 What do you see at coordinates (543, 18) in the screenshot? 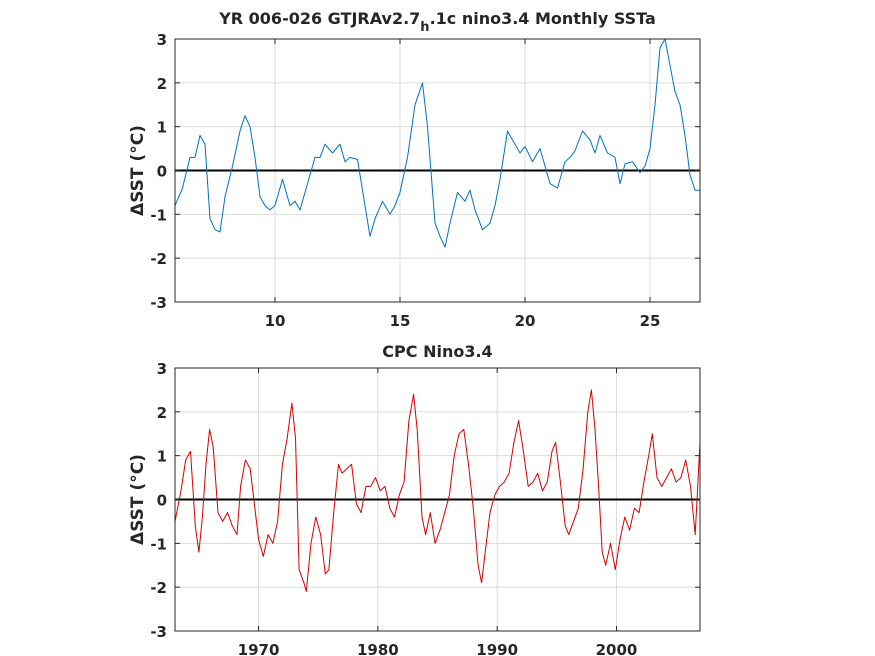
I see `title-part: .1c nino3.4 Monthly SSTa` at bounding box center [543, 18].